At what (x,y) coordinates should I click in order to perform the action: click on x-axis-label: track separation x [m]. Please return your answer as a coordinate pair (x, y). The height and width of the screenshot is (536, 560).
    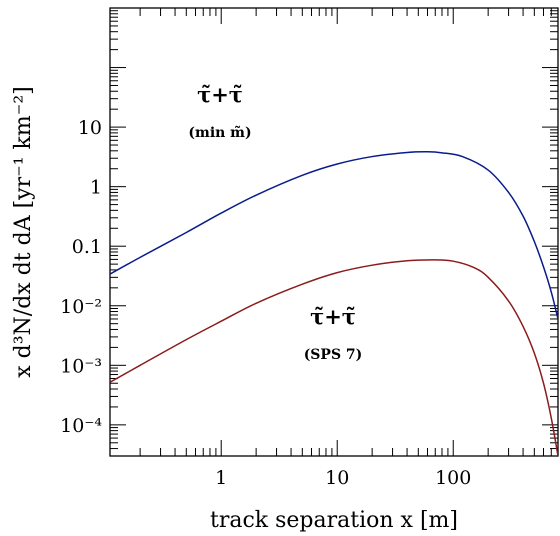
    Looking at the image, I should click on (334, 520).